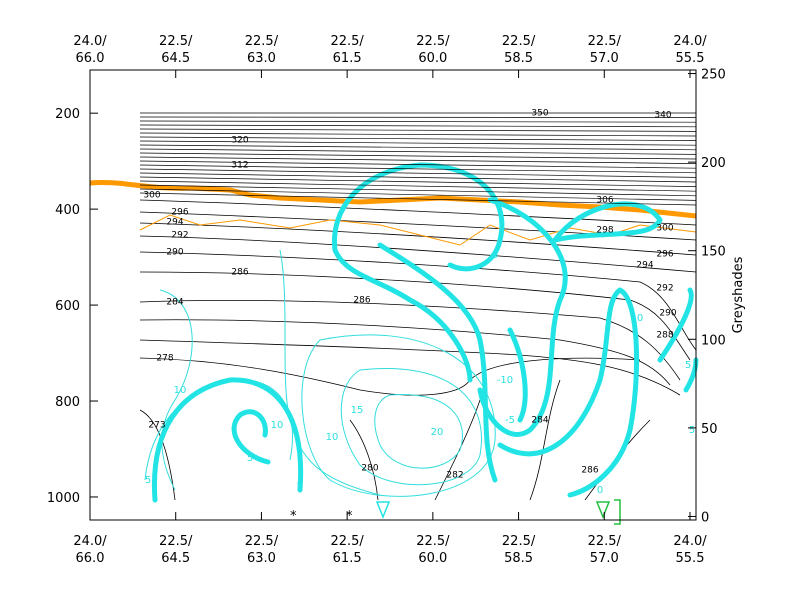 This screenshot has height=600, width=800. What do you see at coordinates (67, 306) in the screenshot?
I see `y-tick-label: 600` at bounding box center [67, 306].